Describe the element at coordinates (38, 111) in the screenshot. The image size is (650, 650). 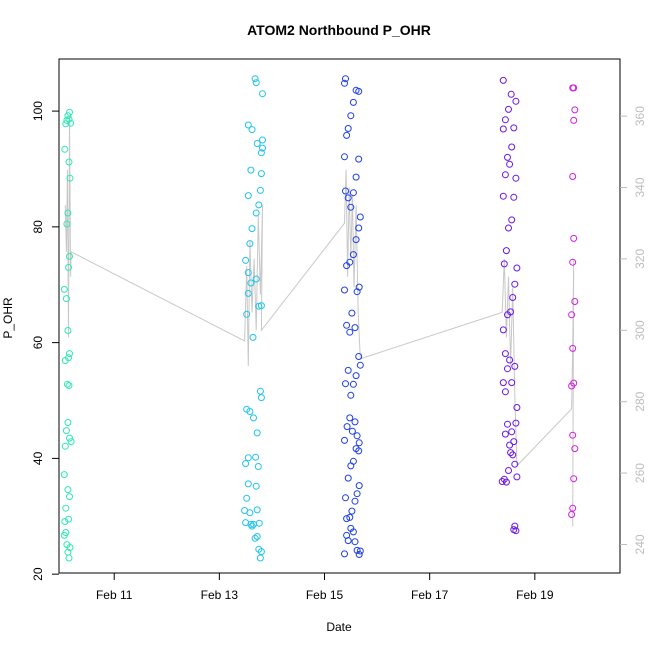
I see `y-tick-label: 100` at that location.